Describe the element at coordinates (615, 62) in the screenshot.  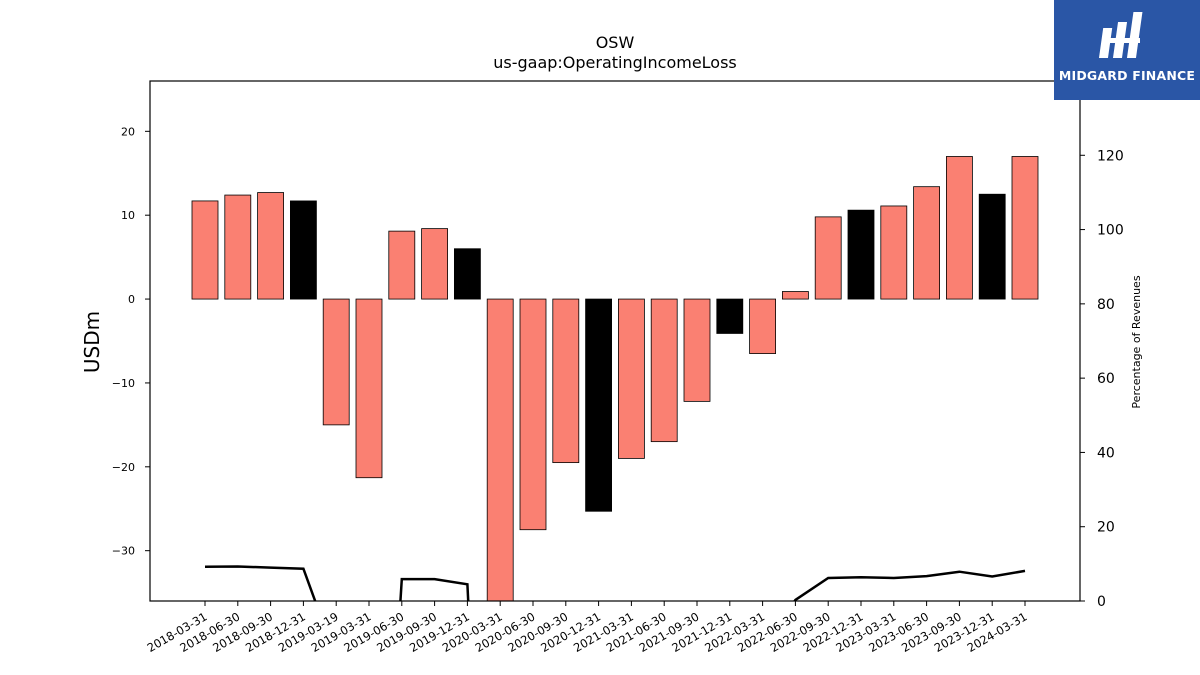
I see `chart-subtitle: us-gaap:OperatingIncomeLoss` at that location.